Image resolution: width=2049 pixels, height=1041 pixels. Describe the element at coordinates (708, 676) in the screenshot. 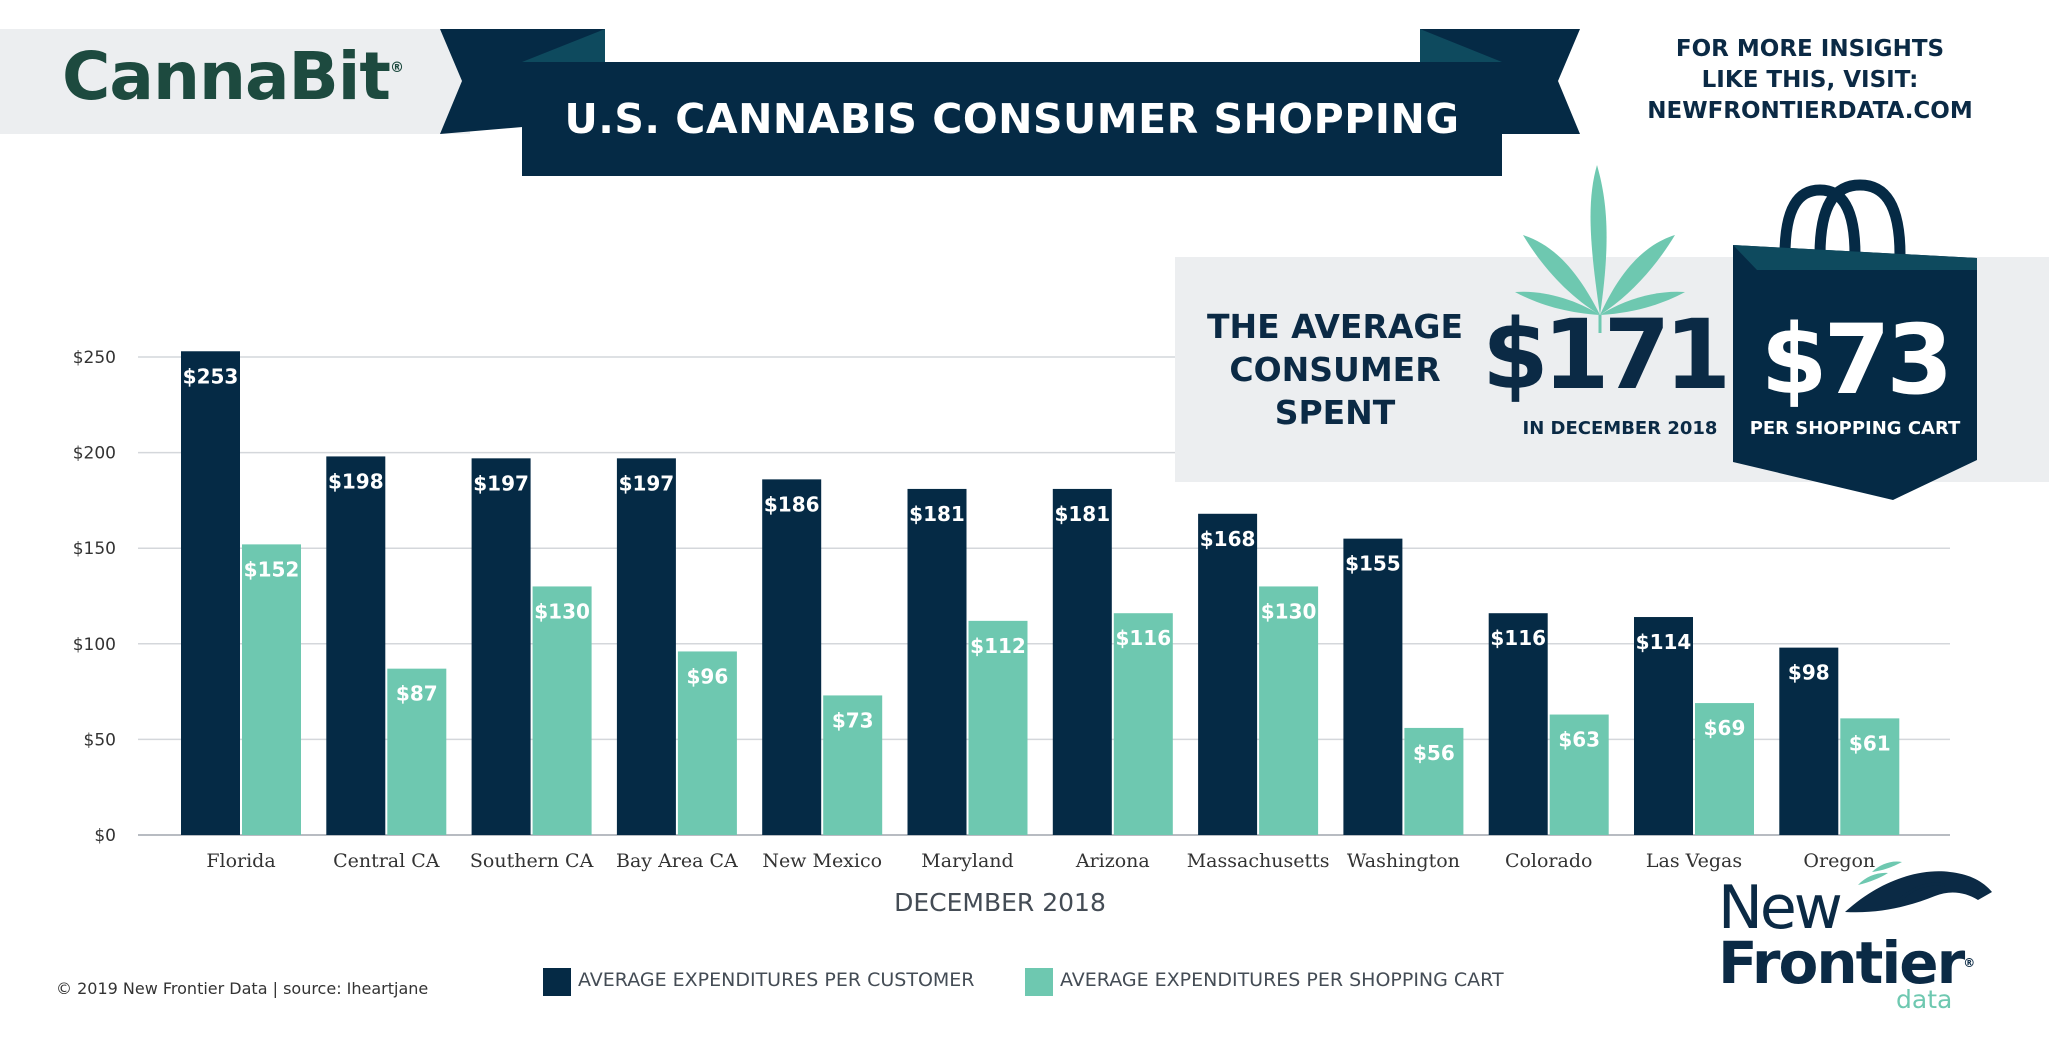

I see `data-label-cart: $96` at that location.